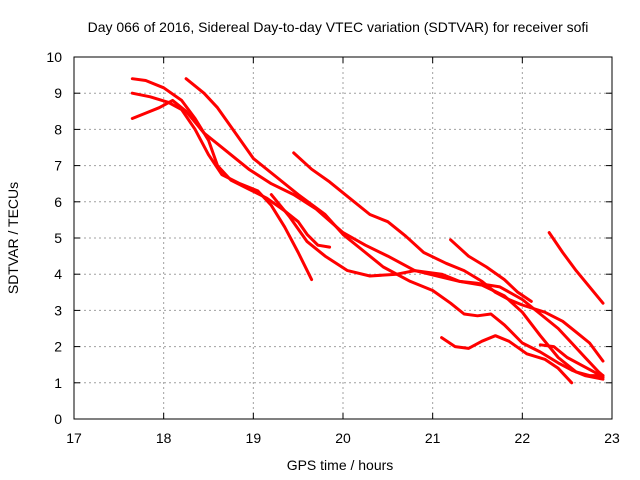 The width and height of the screenshot is (640, 480). What do you see at coordinates (433, 438) in the screenshot?
I see `x-tick-label: 21` at bounding box center [433, 438].